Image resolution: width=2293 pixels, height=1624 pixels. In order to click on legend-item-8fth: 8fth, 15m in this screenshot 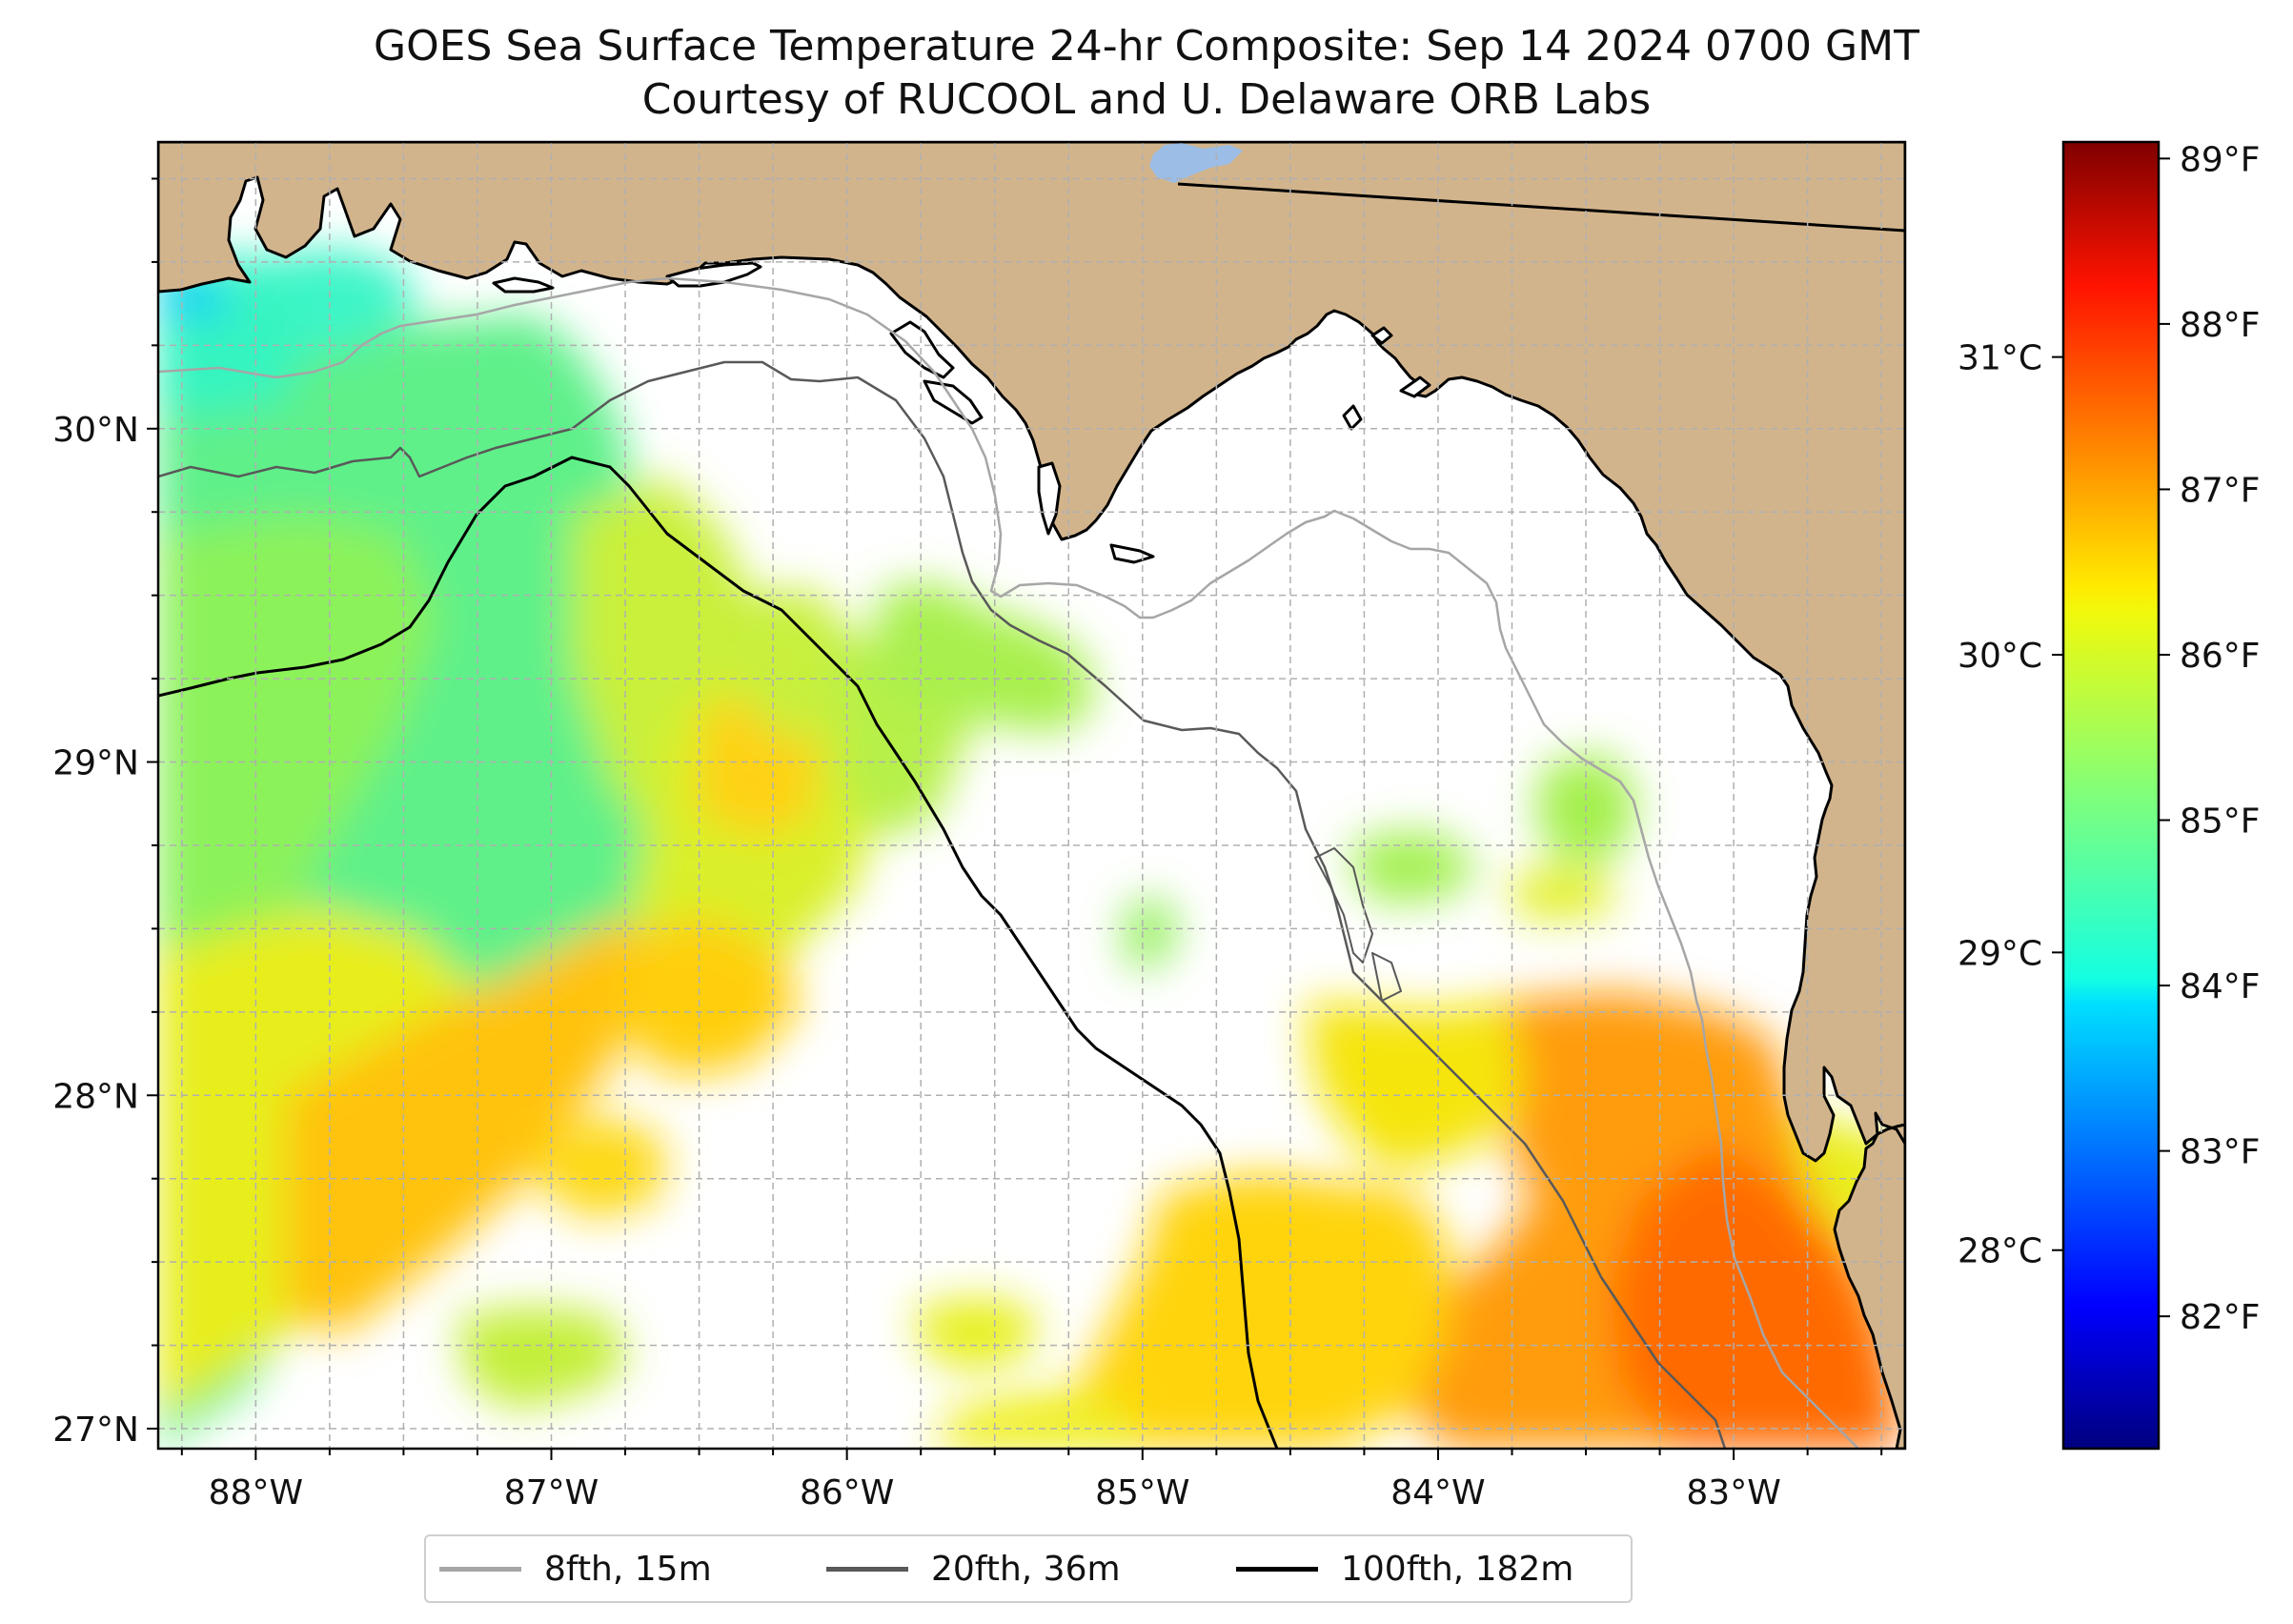, I will do `click(576, 1568)`.